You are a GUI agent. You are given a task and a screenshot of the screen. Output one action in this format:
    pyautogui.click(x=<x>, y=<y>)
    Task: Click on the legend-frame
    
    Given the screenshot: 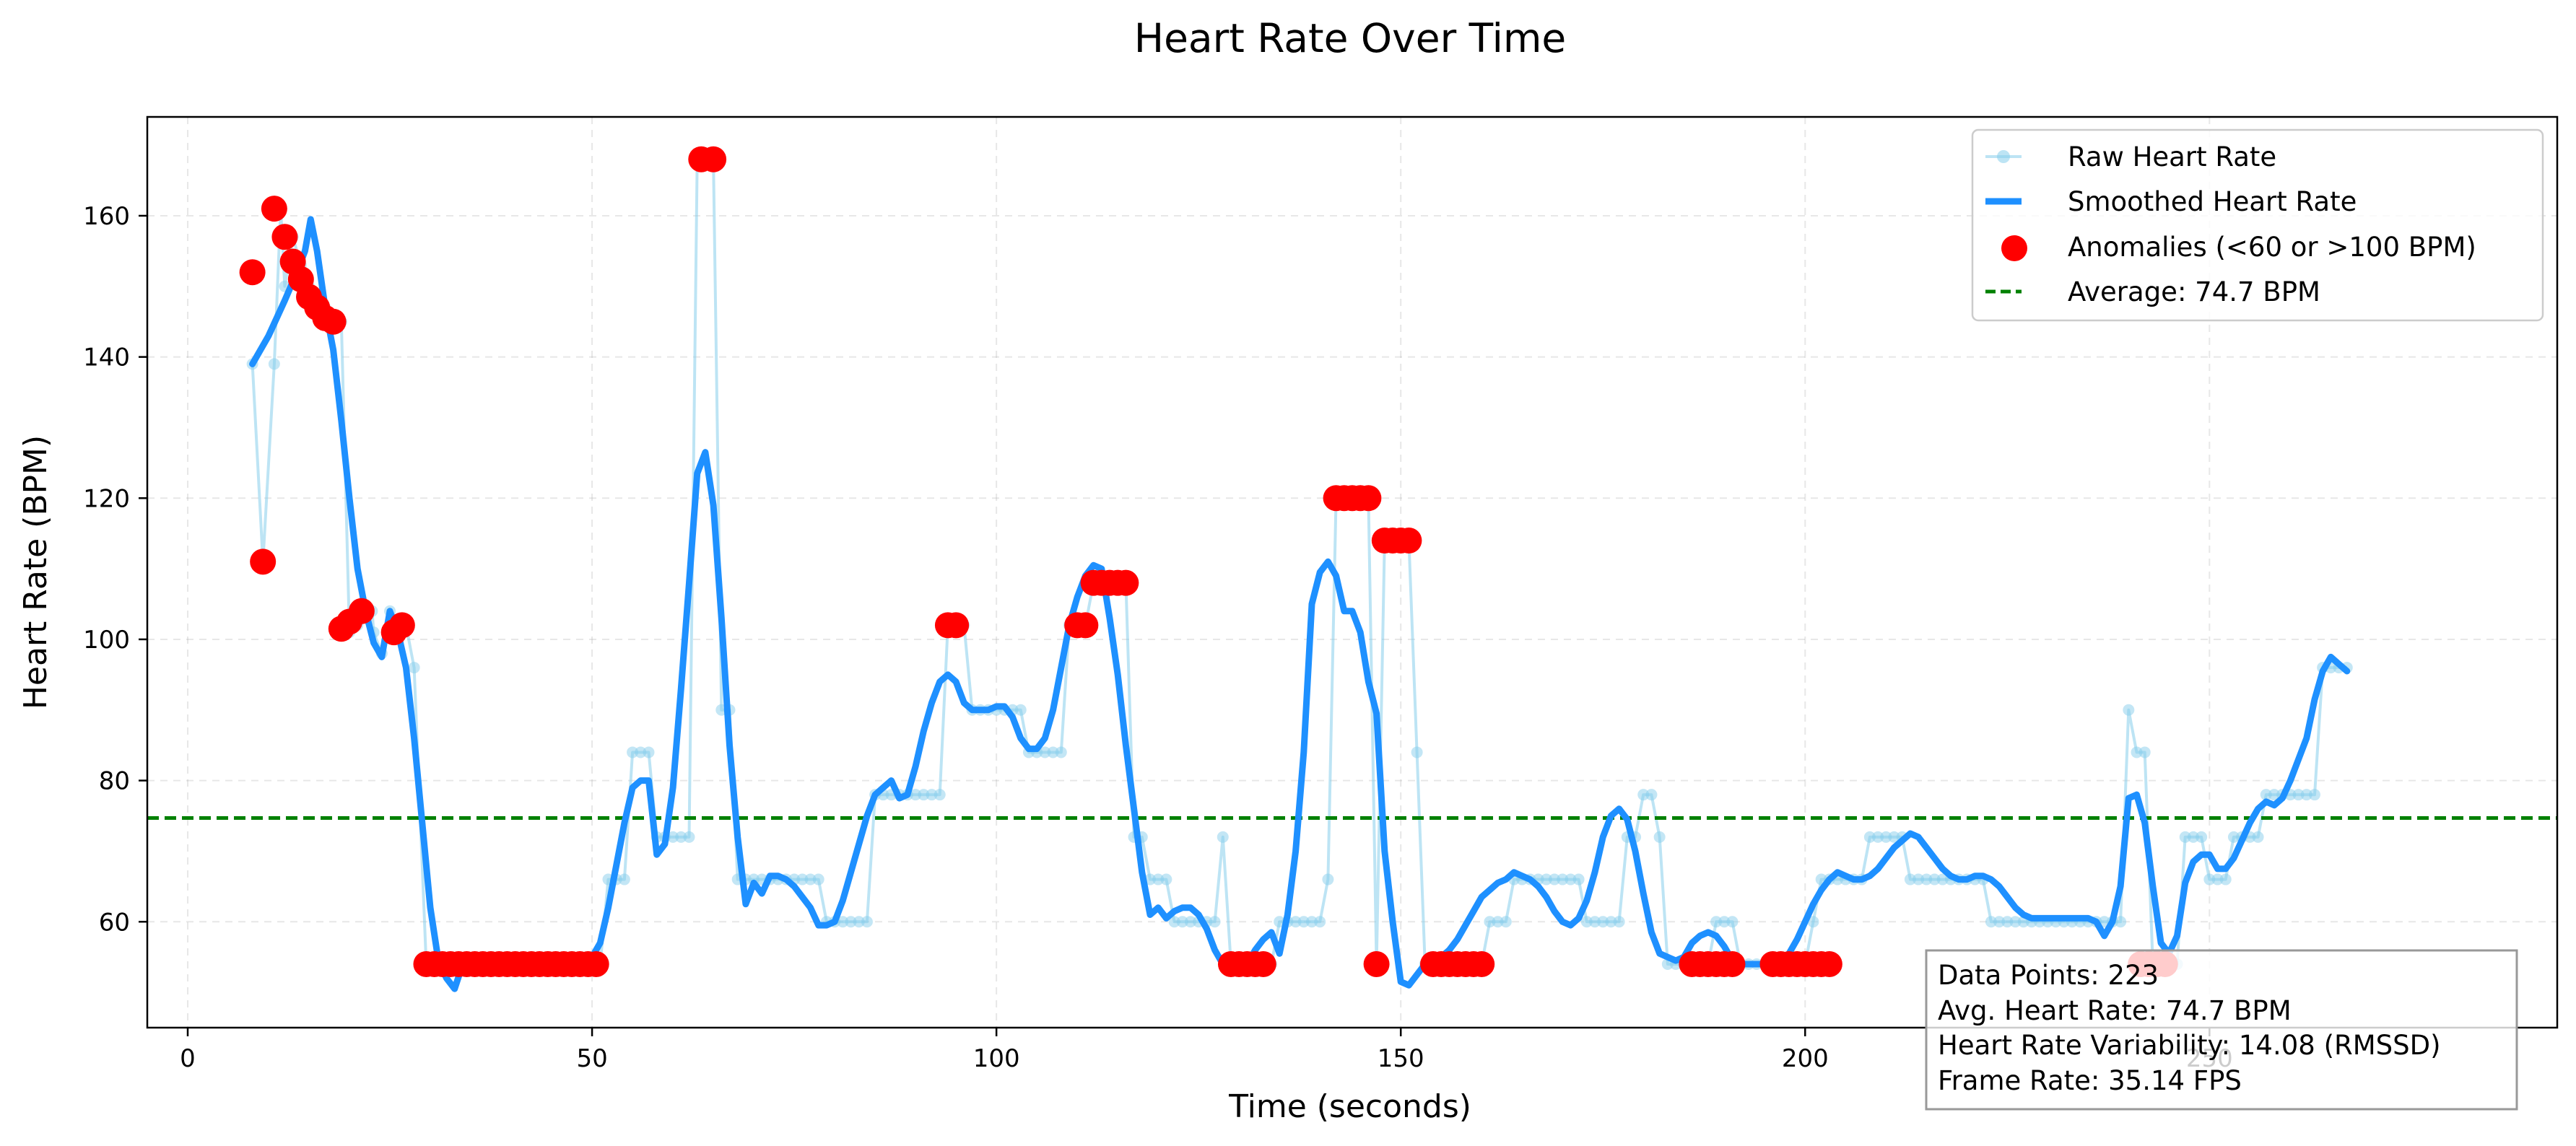 What is the action you would take?
    pyautogui.click(x=2257, y=225)
    